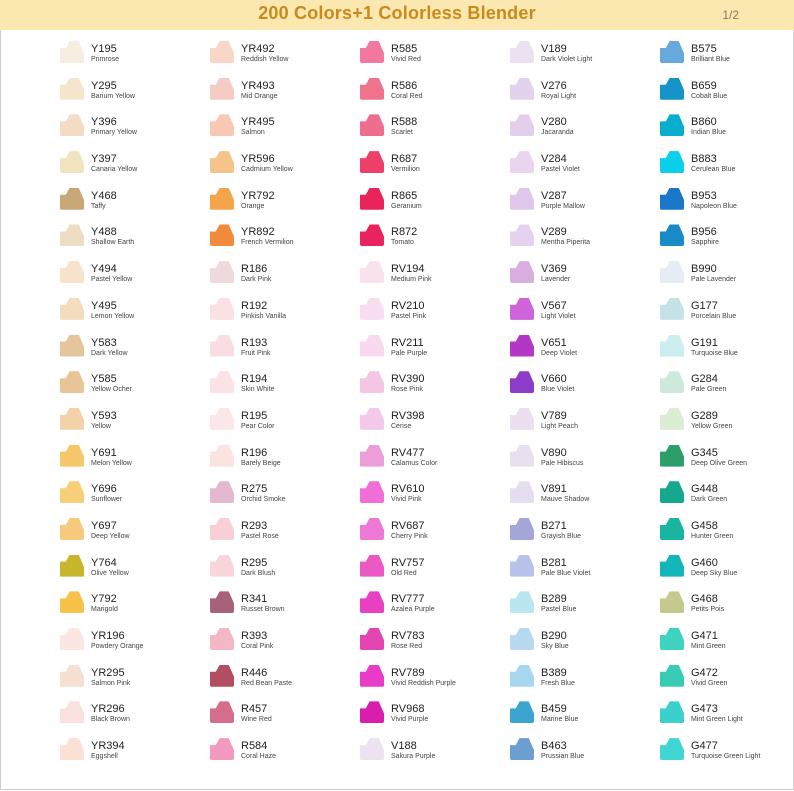 The height and width of the screenshot is (791, 794). Describe the element at coordinates (117, 646) in the screenshot. I see `color-name: Powdery Orange` at that location.